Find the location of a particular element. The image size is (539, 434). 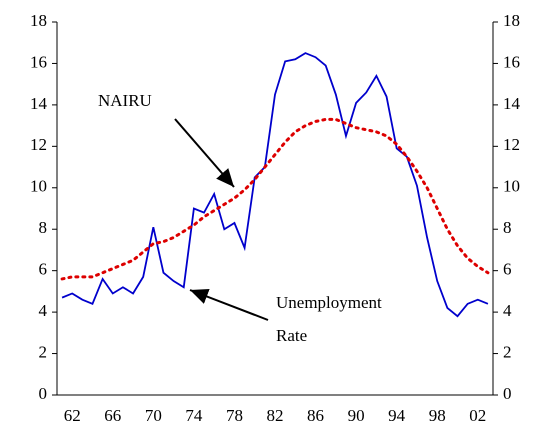

y2-tick-label: 10 is located at coordinates (511, 186).